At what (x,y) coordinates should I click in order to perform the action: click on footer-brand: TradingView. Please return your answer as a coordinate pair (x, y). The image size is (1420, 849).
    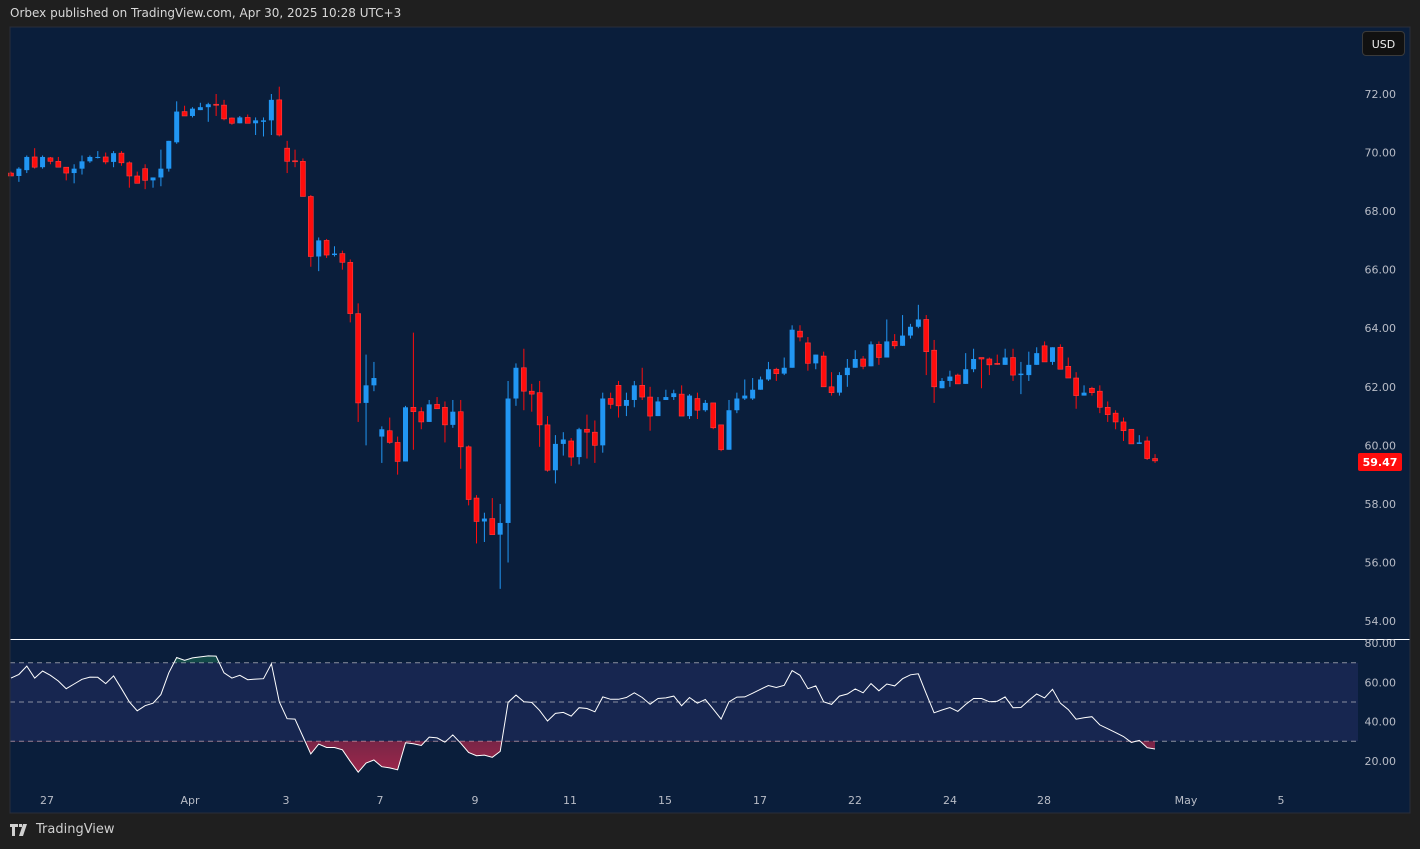
    Looking at the image, I should click on (62, 829).